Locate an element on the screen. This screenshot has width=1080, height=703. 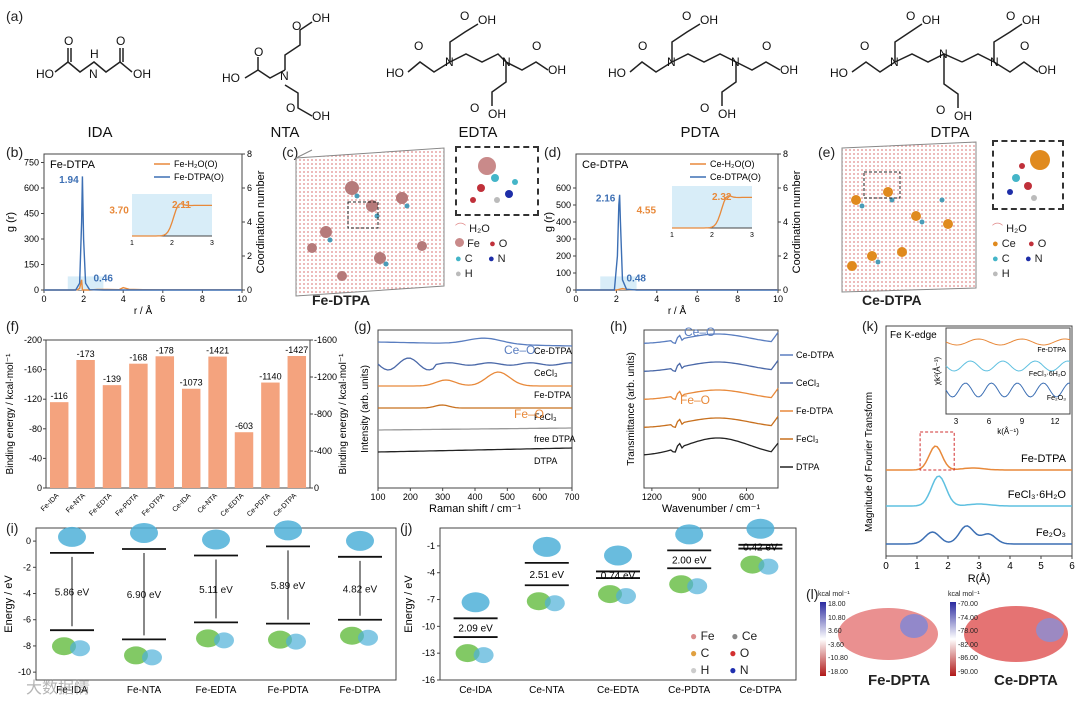
y2-tick-label: 8 is located at coordinates (249, 154).